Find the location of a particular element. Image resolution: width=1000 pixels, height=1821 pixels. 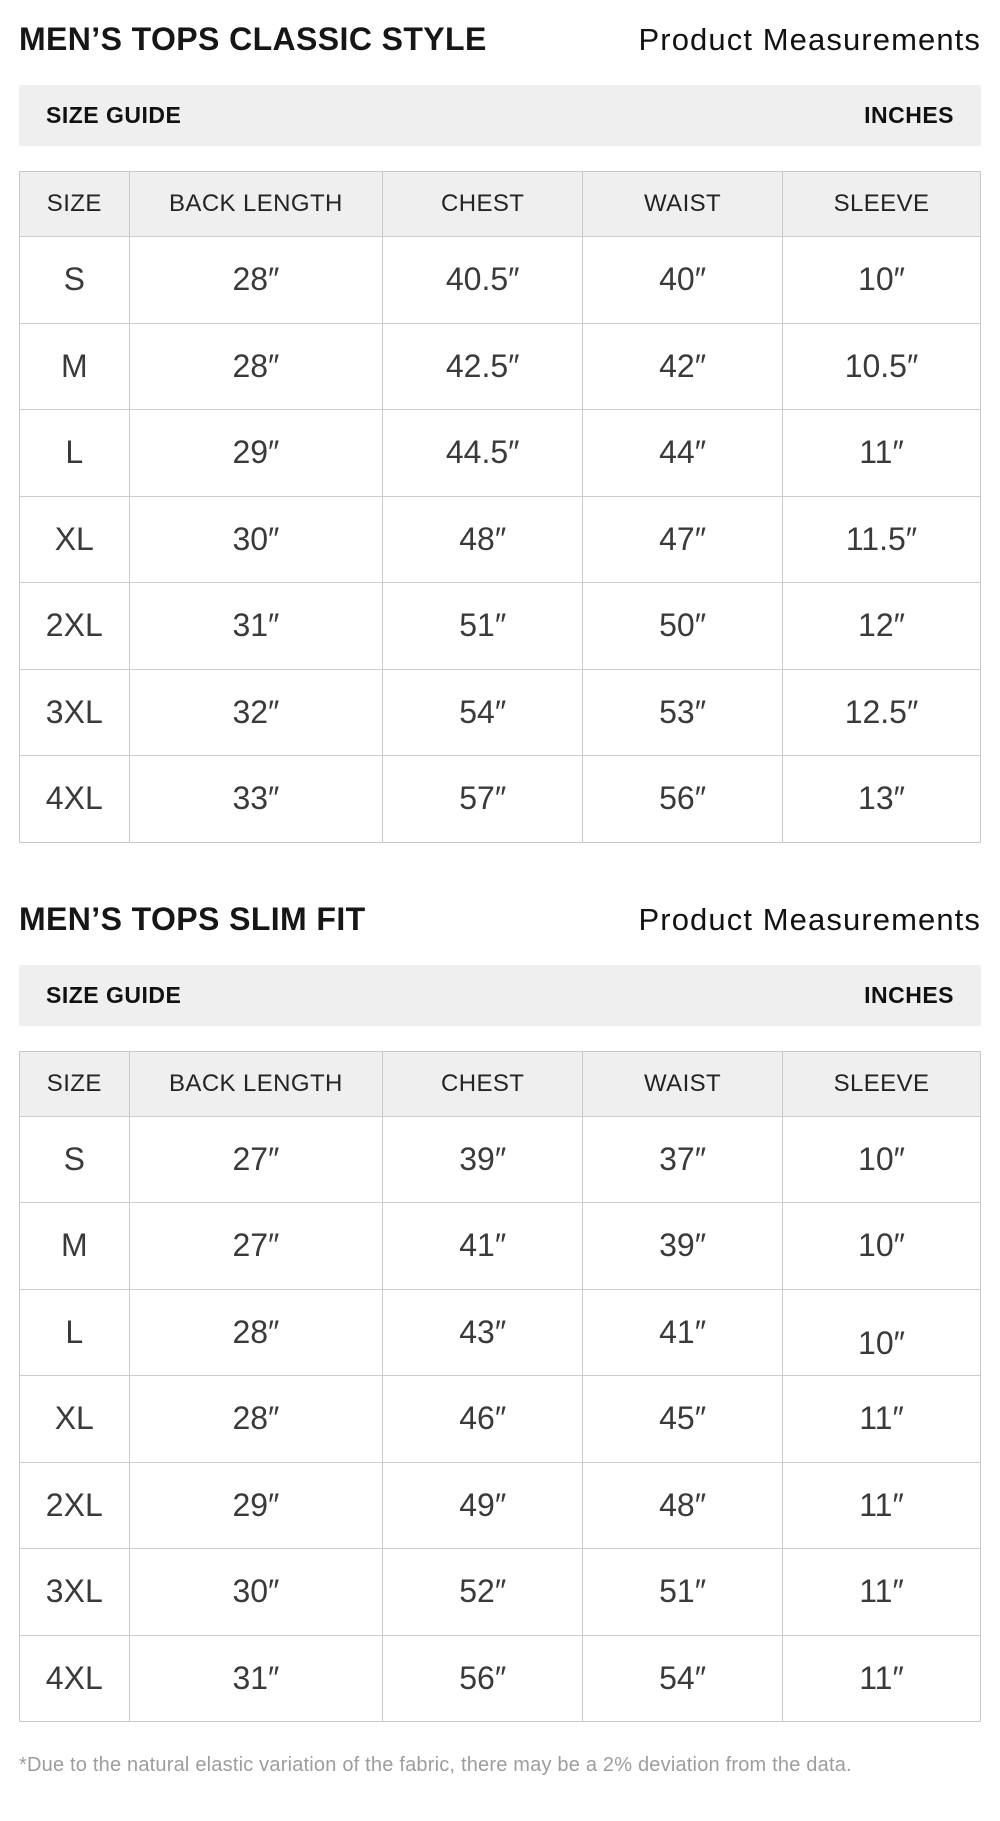

measurement-cell: 42″ is located at coordinates (682, 366).